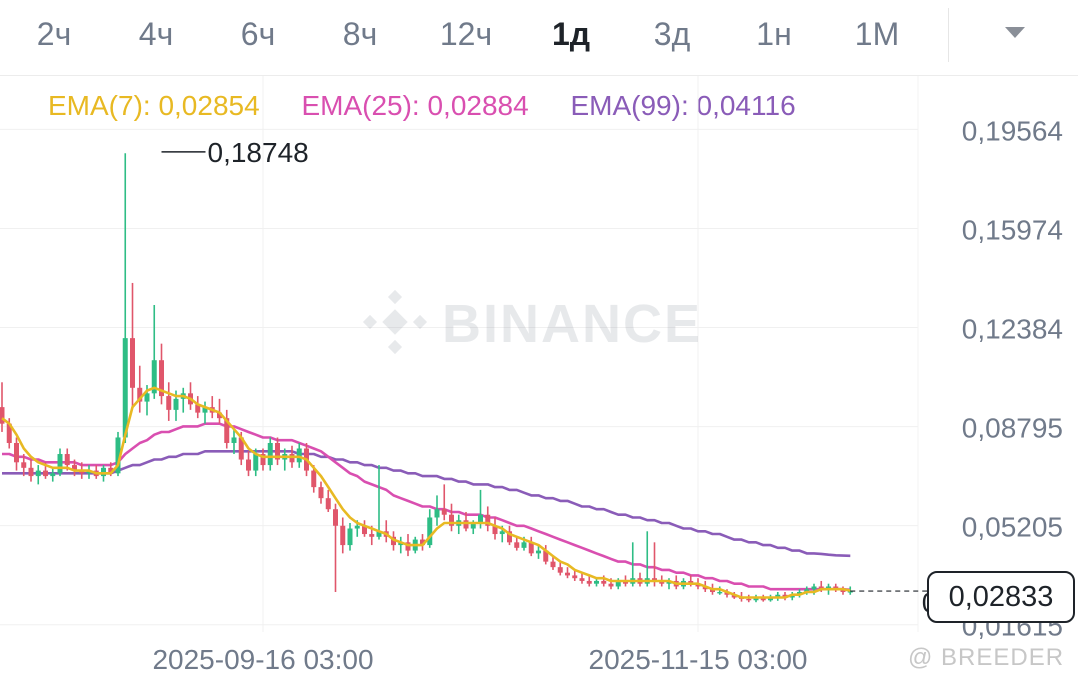 The image size is (1078, 680). Describe the element at coordinates (156, 34) in the screenshot. I see `tab-4h: 4ч` at that location.